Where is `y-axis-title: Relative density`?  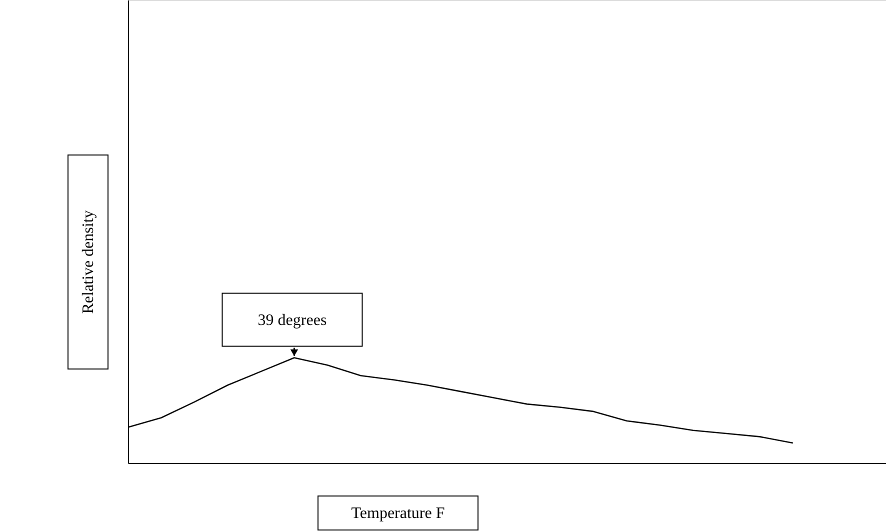
y-axis-title: Relative density is located at coordinates (88, 262).